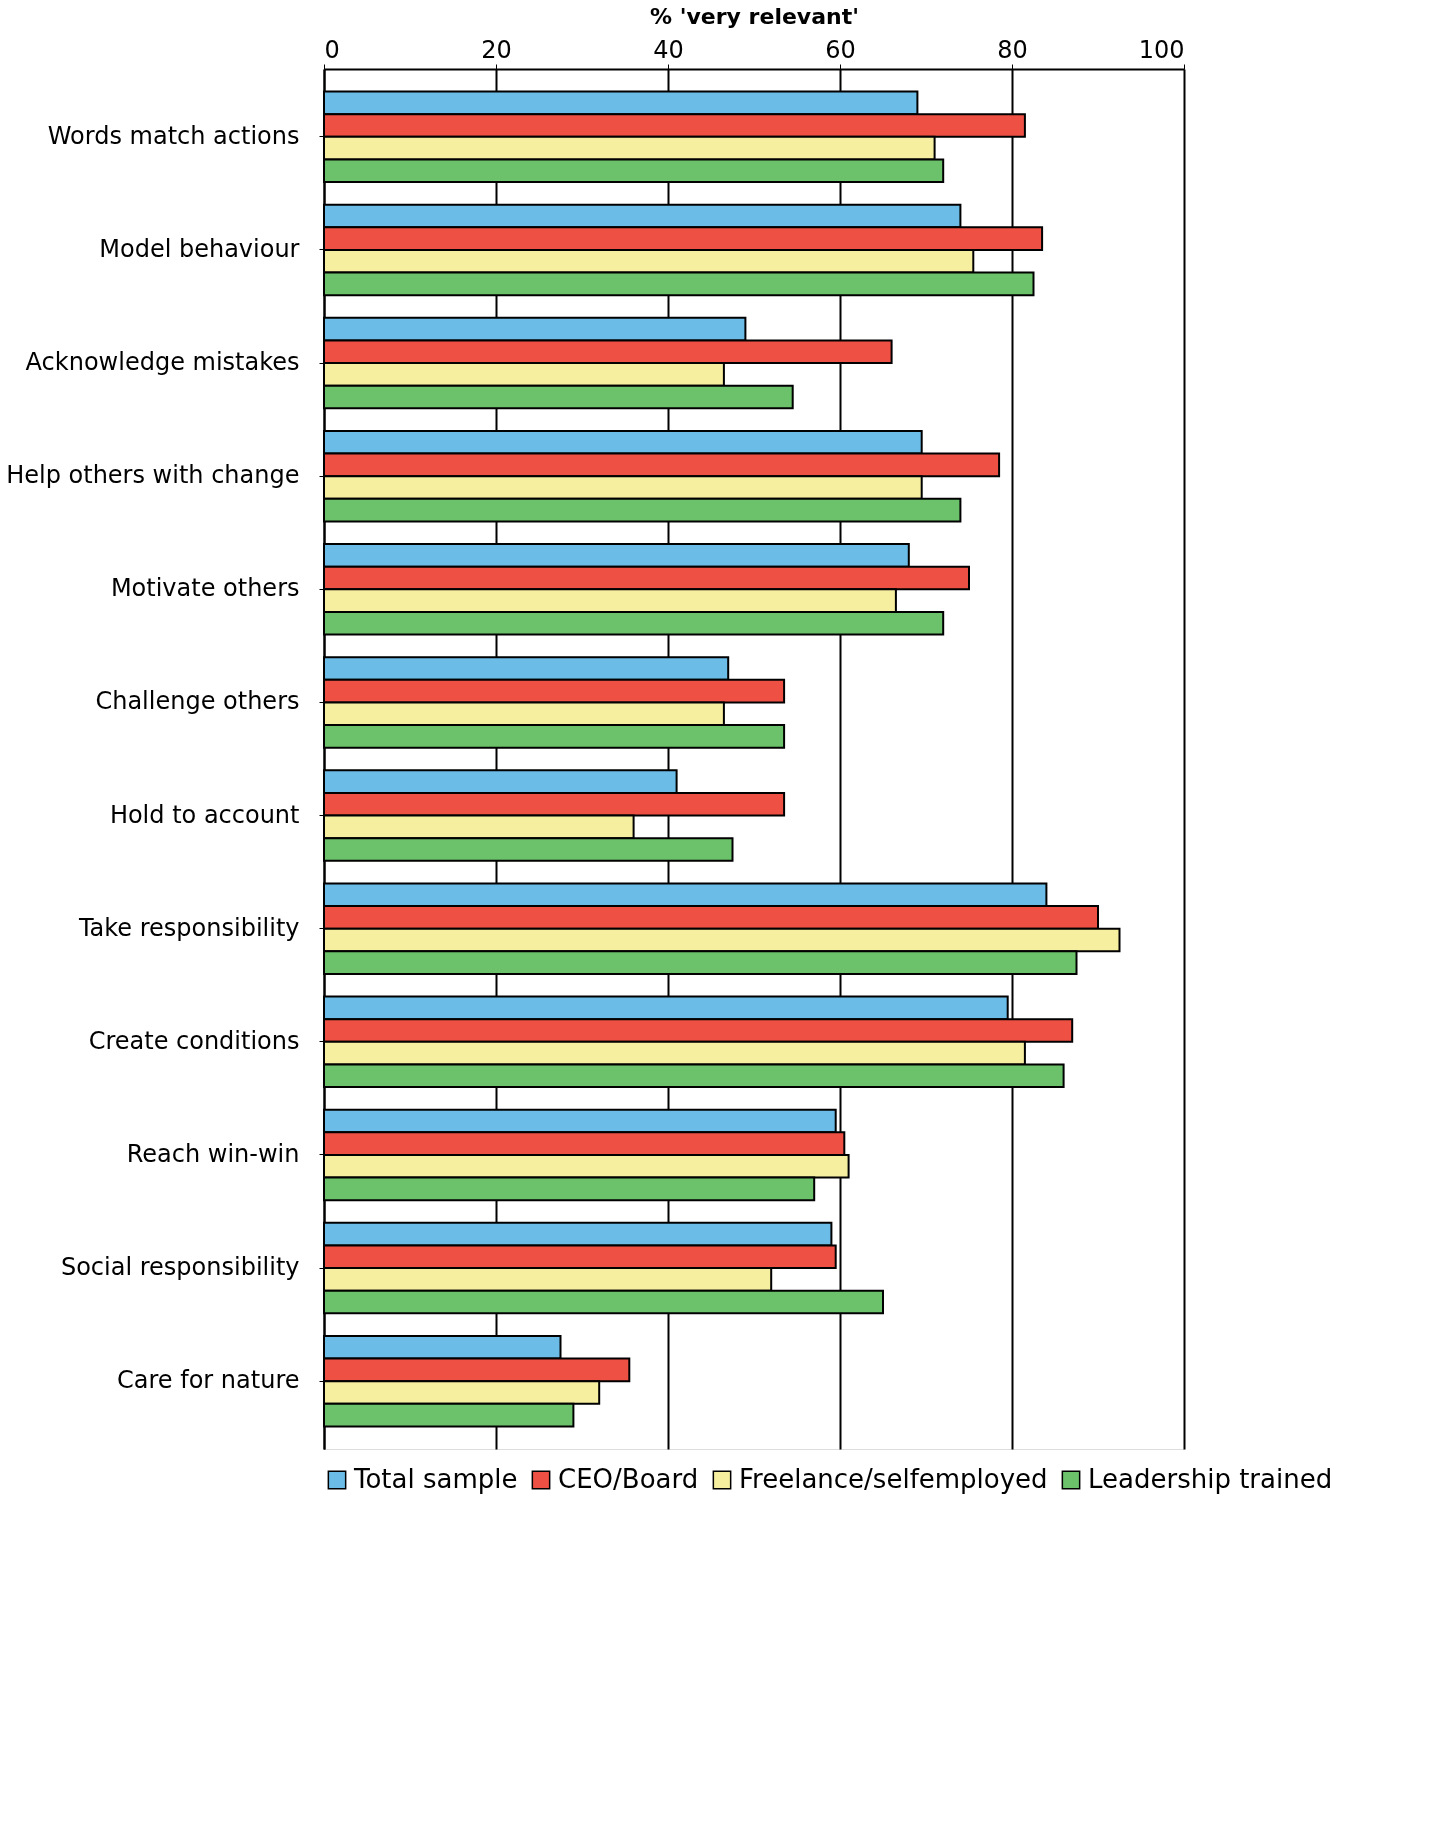 Image resolution: width=1429 pixels, height=1842 pixels. Describe the element at coordinates (668, 49) in the screenshot. I see `x-tick-label: 40` at that location.